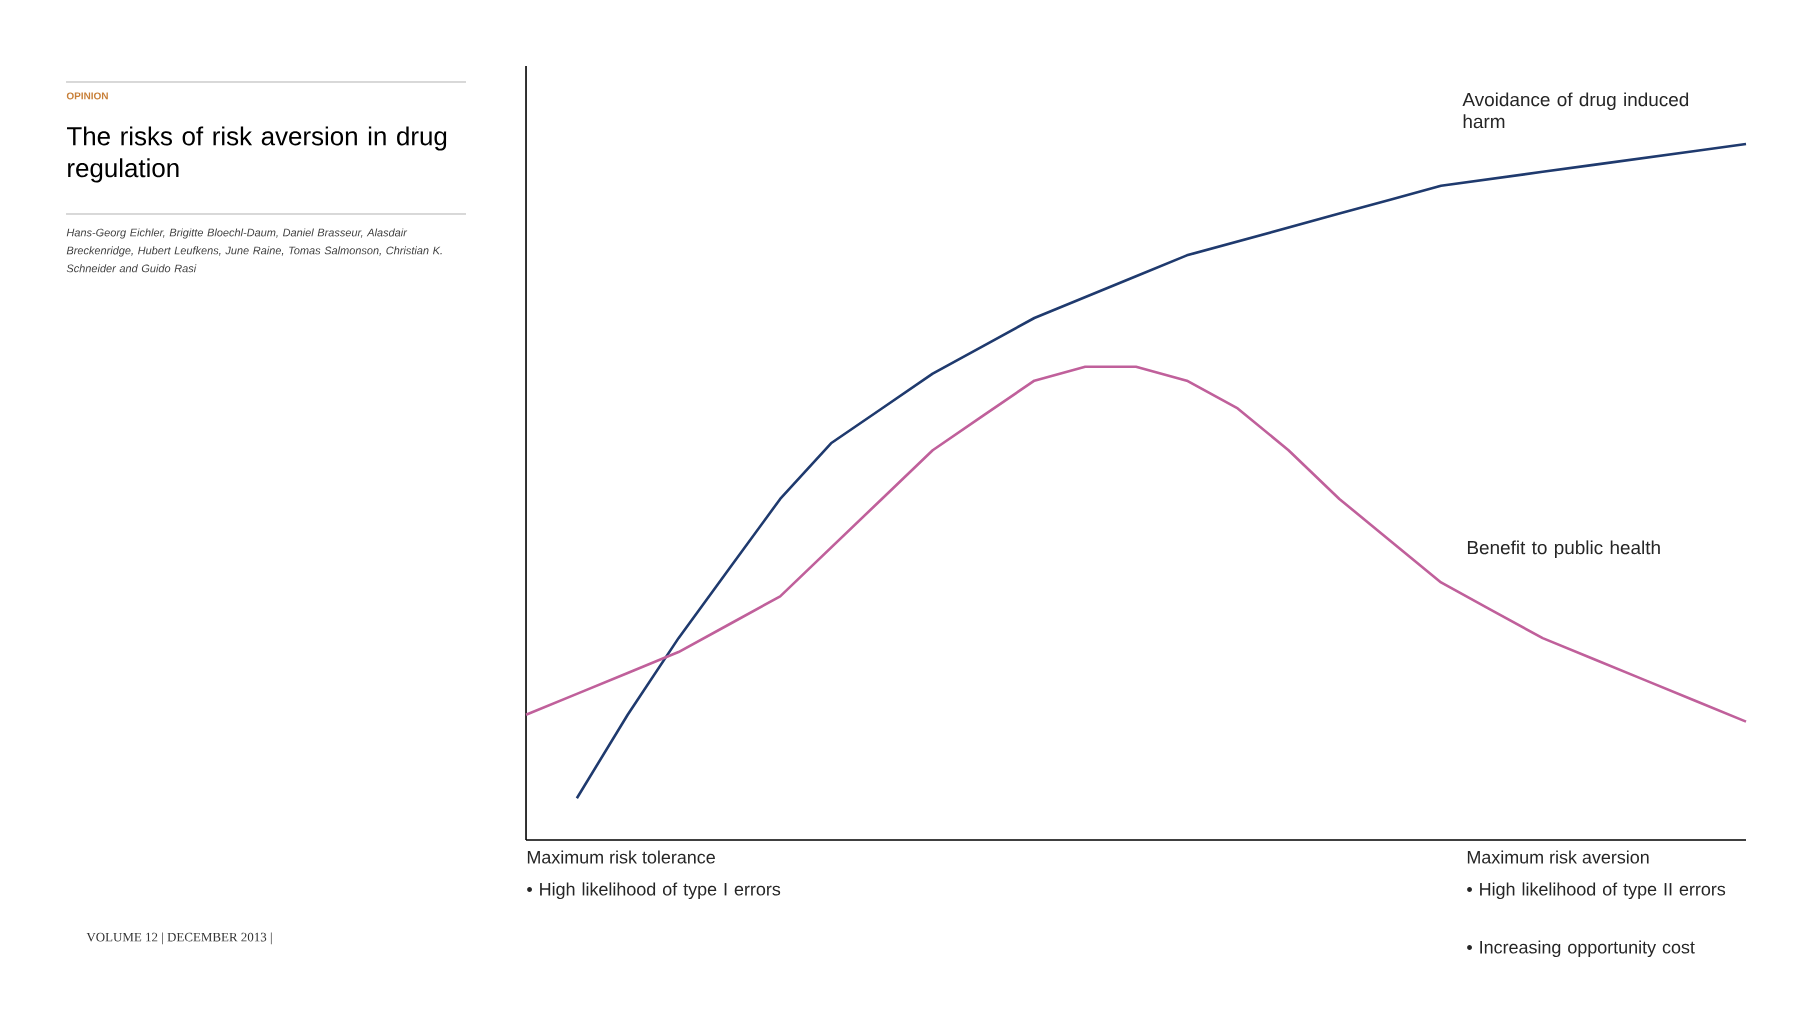 This screenshot has width=1814, height=1020. I want to click on text: Maximum risk tolerance, so click(621, 857).